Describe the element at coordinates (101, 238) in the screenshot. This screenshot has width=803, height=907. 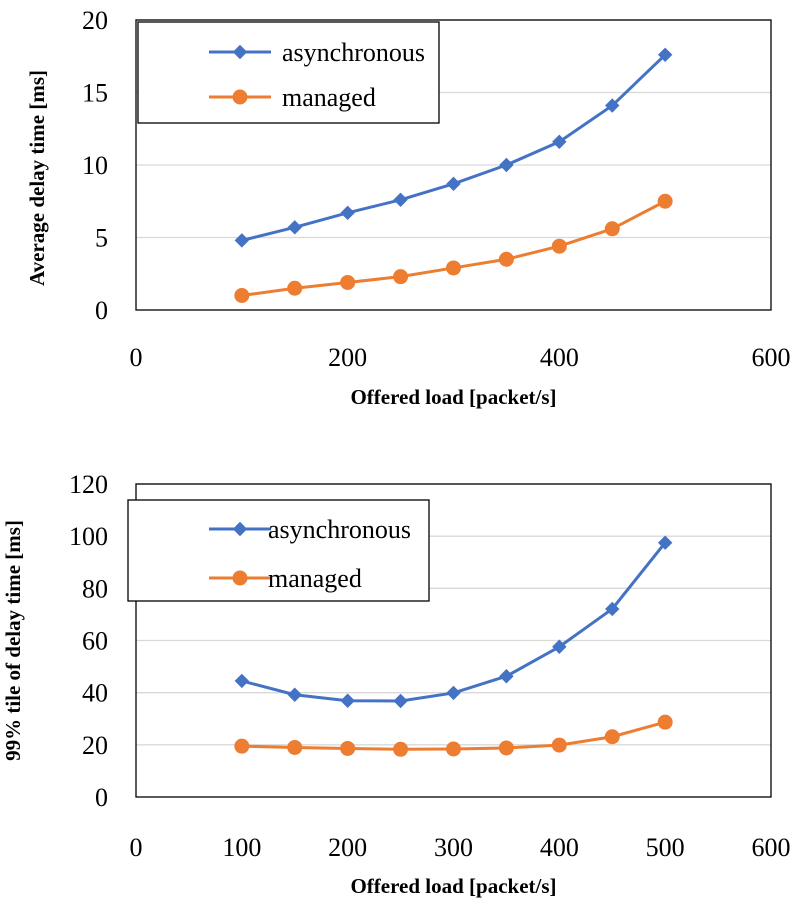
I see `y-tick-label: 5` at that location.